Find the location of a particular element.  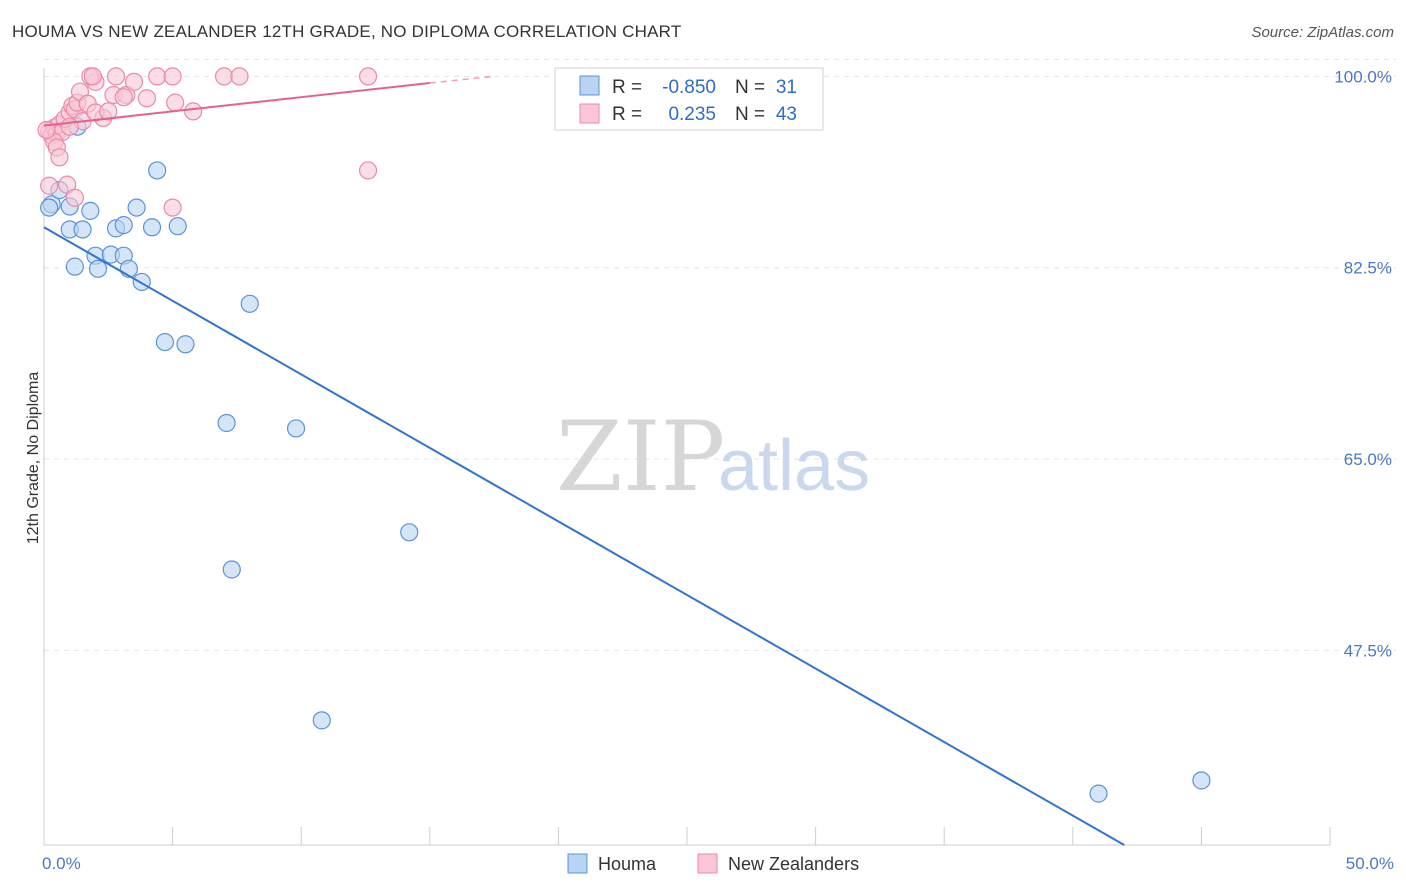

houma-n-label: N = is located at coordinates (750, 87).